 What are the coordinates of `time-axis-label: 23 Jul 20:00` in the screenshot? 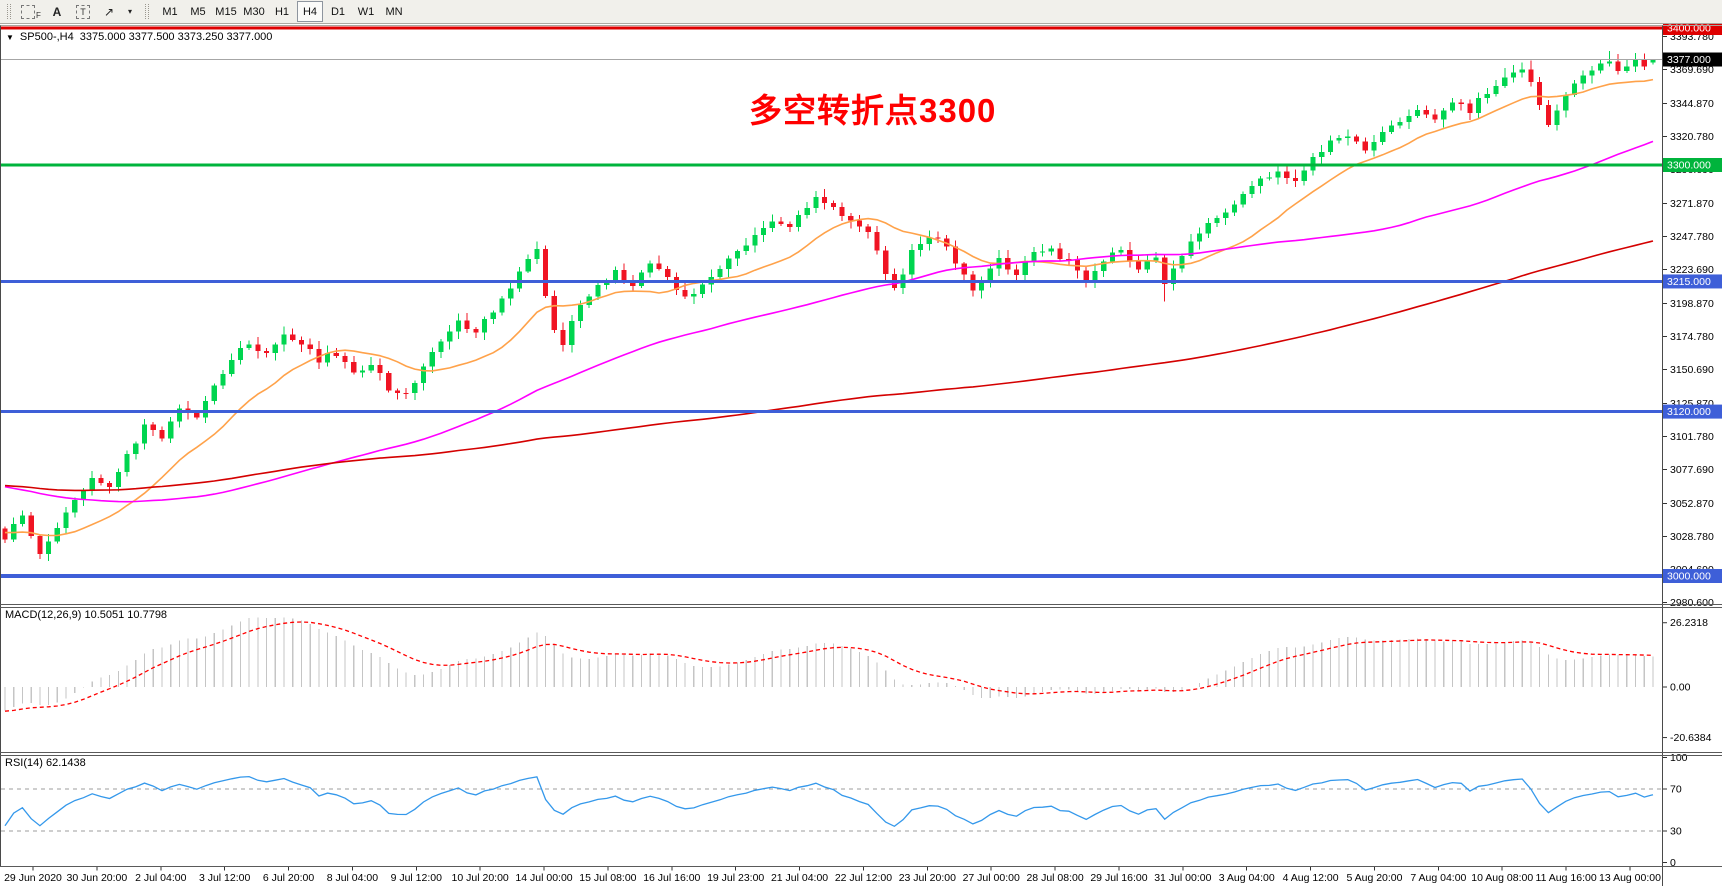 It's located at (927, 878).